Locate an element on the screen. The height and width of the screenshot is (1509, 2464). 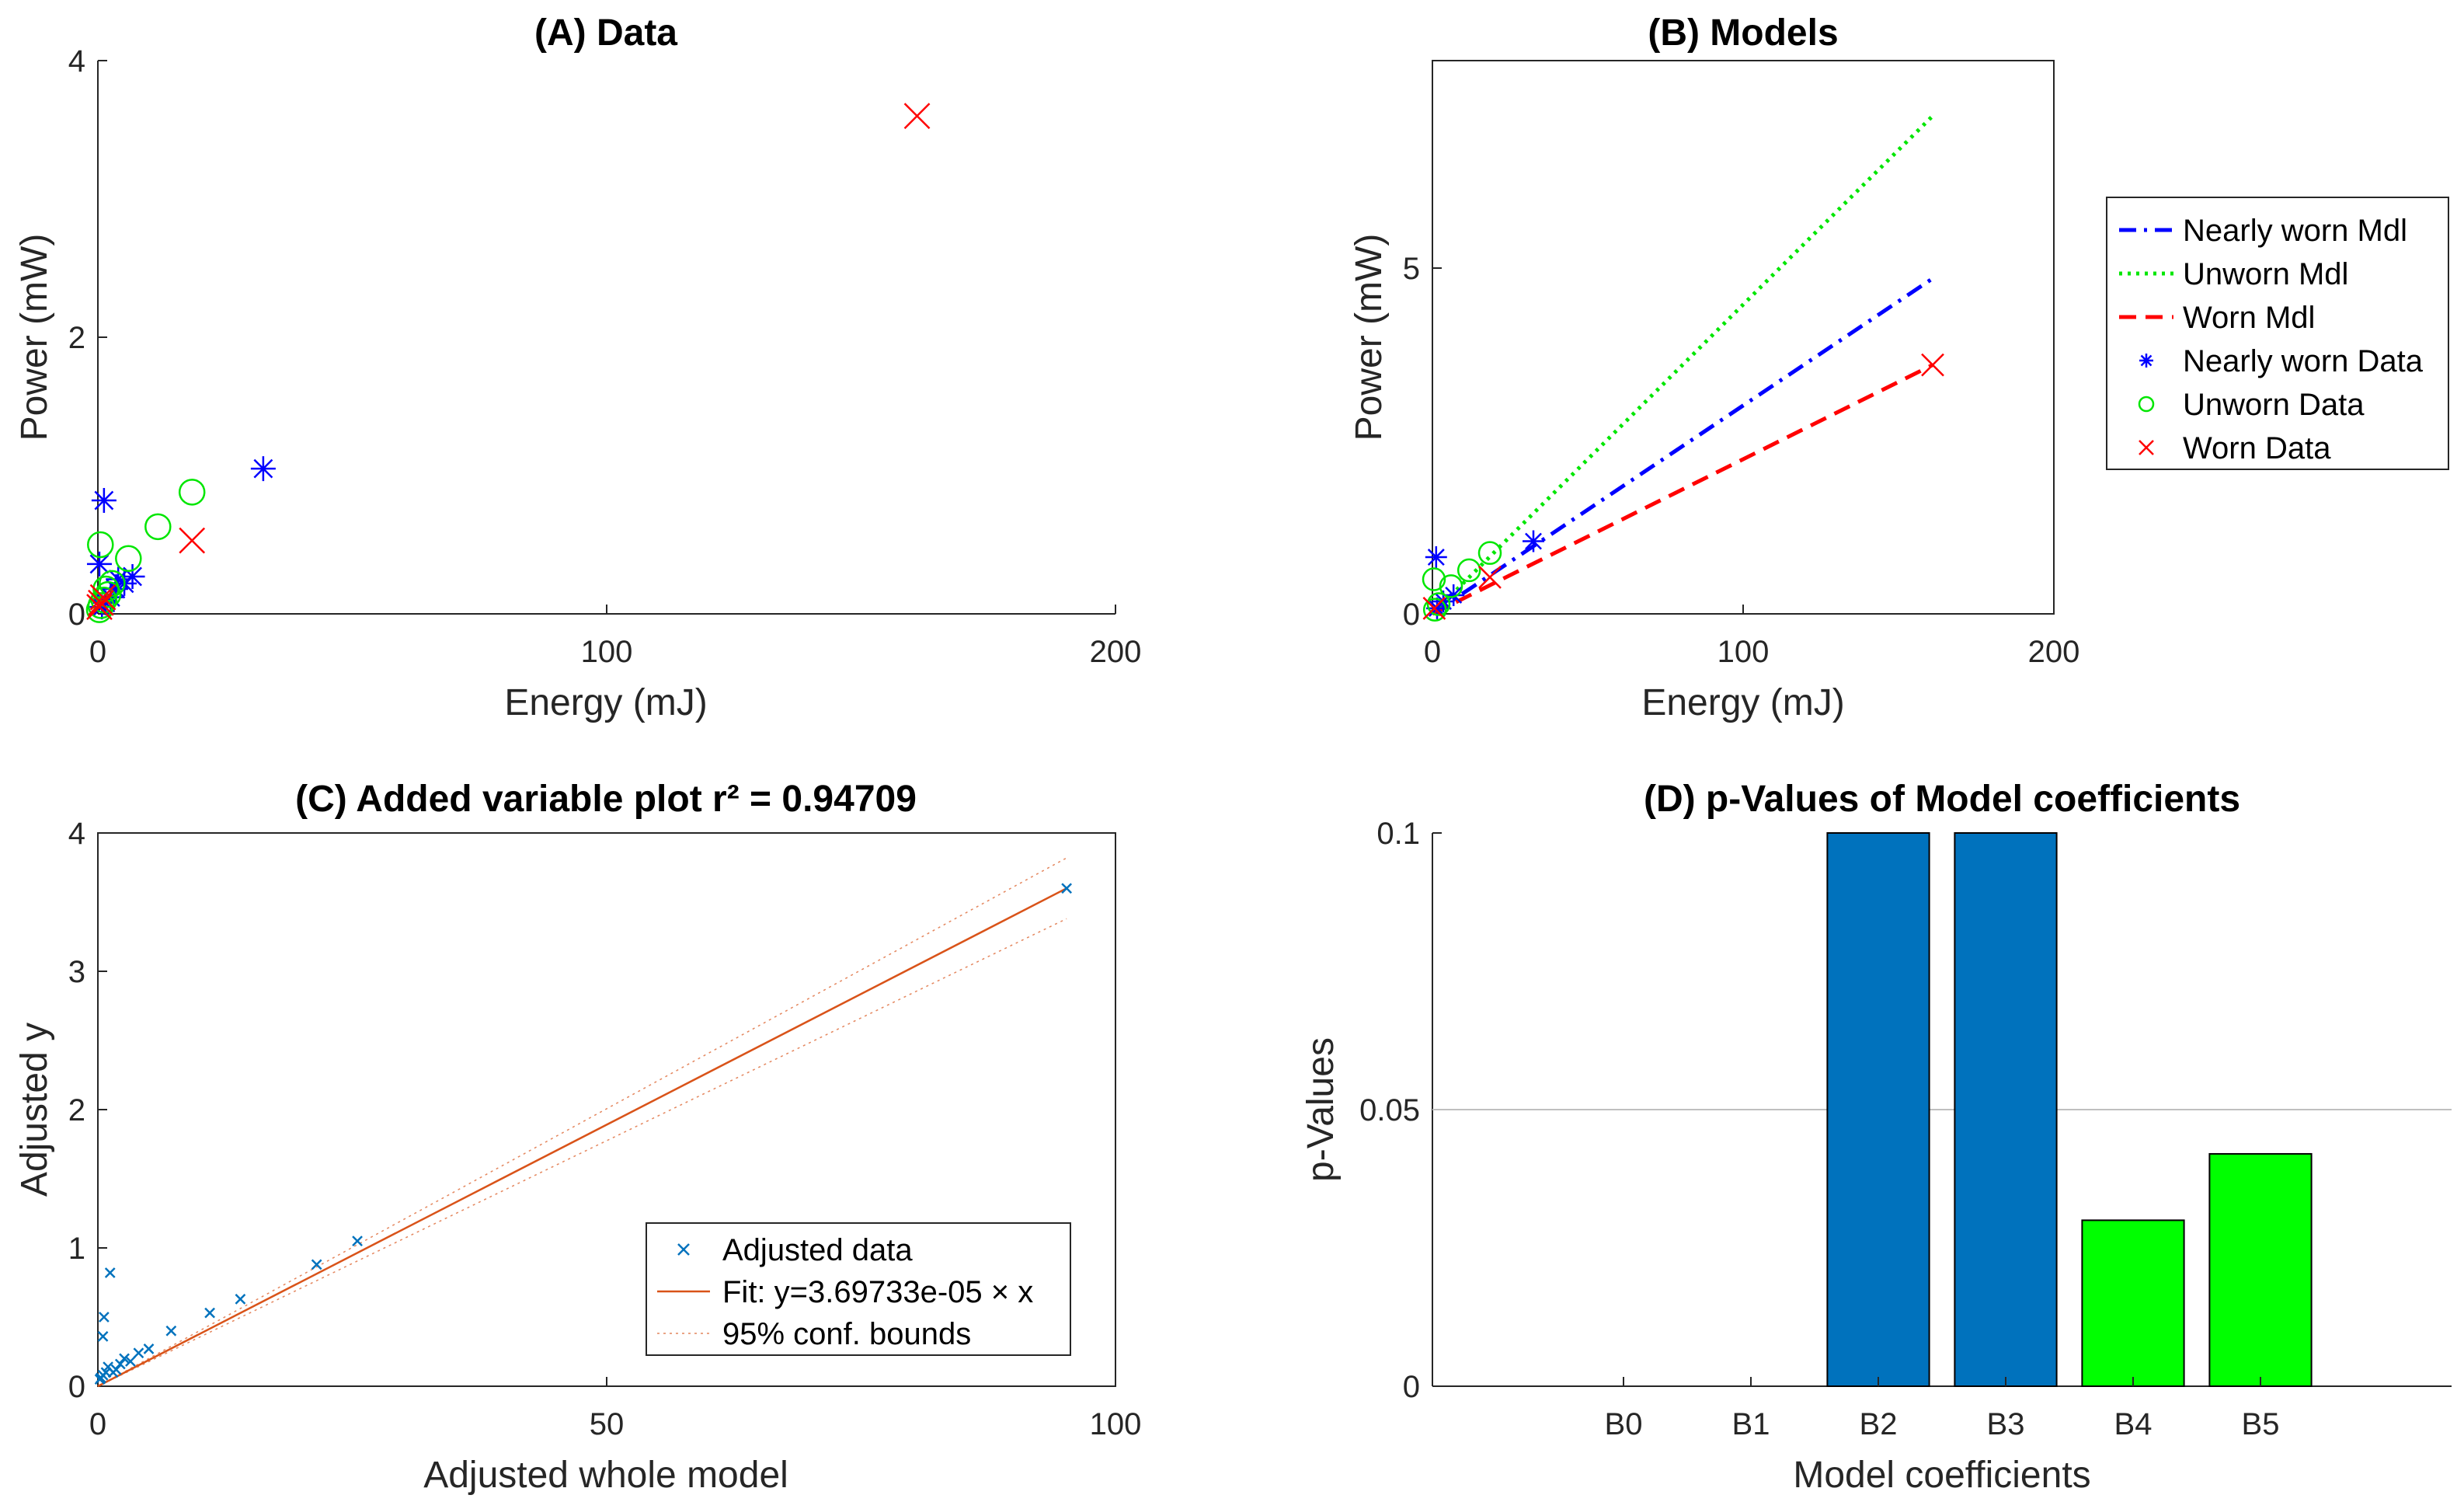
panel-b-ytick-label: 5 is located at coordinates (1412, 269).